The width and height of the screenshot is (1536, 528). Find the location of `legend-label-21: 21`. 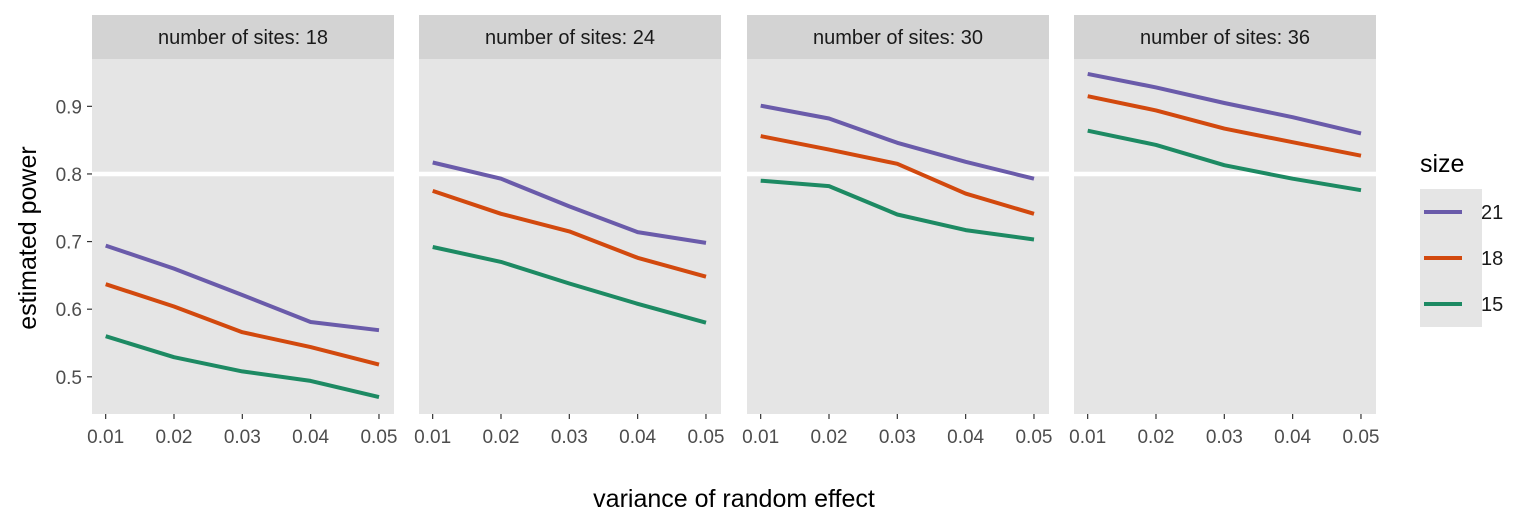

legend-label-21: 21 is located at coordinates (1492, 213).